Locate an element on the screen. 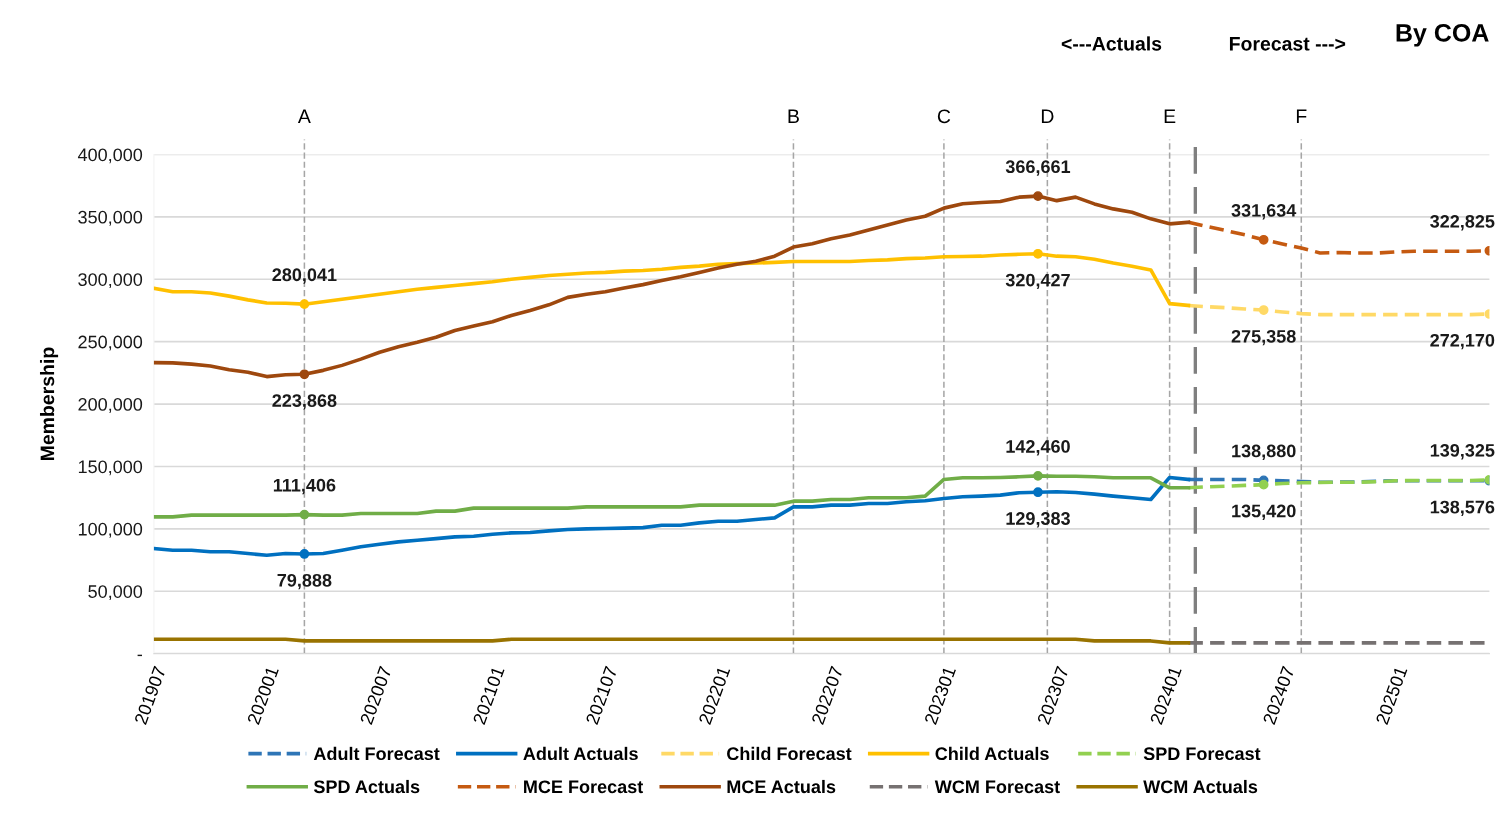 The image size is (1509, 813). data-label: 322,825 is located at coordinates (1462, 222).